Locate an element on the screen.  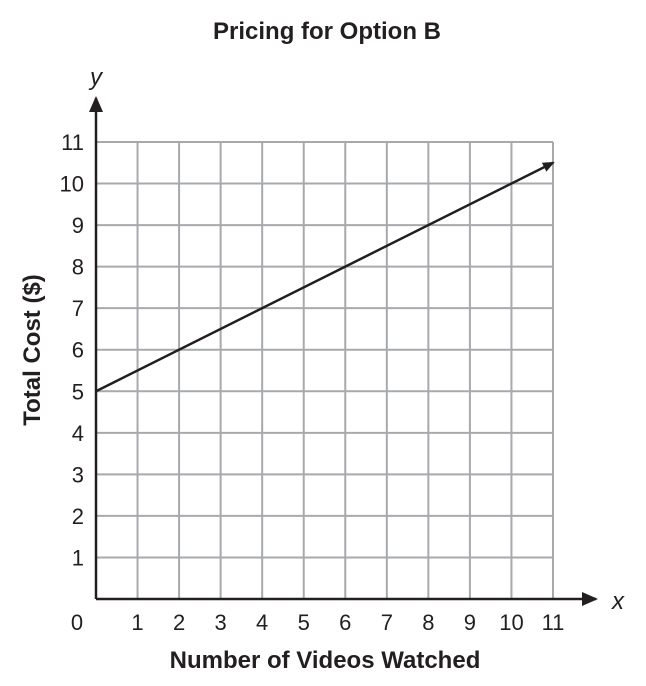
y-tick-label: 9 is located at coordinates (78, 225).